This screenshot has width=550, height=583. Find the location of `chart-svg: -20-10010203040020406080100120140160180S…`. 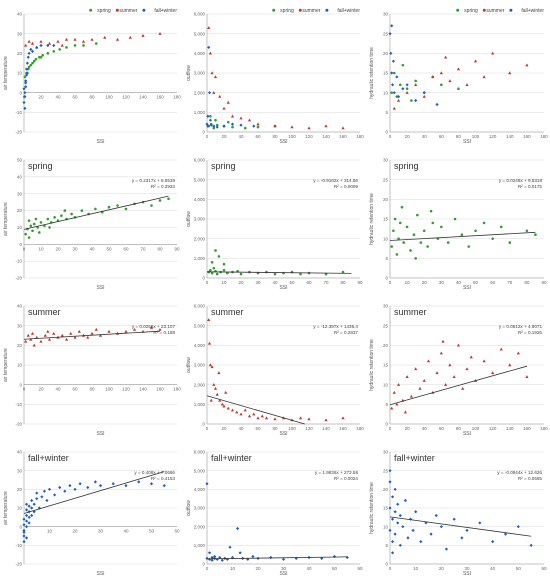

chart-svg: -20-10010203040020406080100120140160180S… is located at coordinates (92, 76).